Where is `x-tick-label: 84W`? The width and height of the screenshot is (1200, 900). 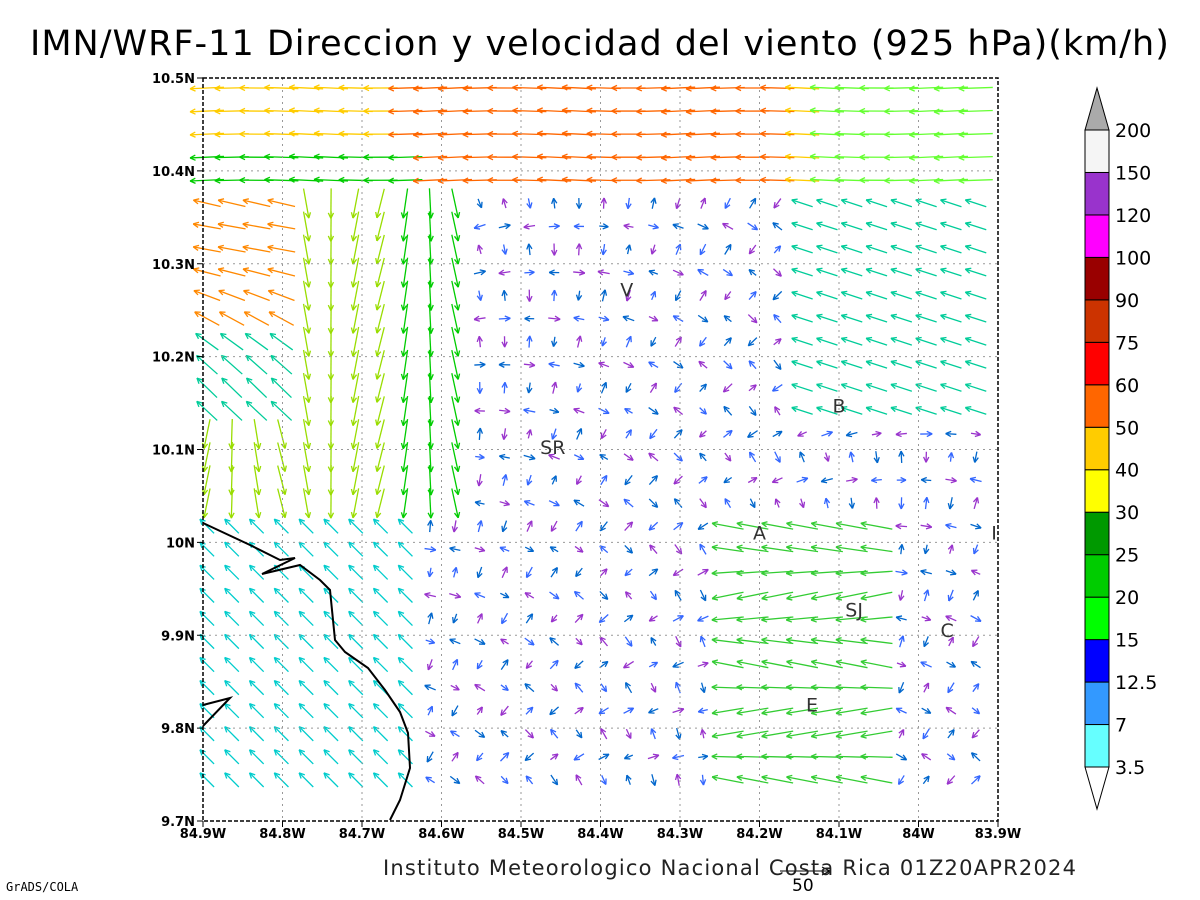
x-tick-label: 84W is located at coordinates (918, 834).